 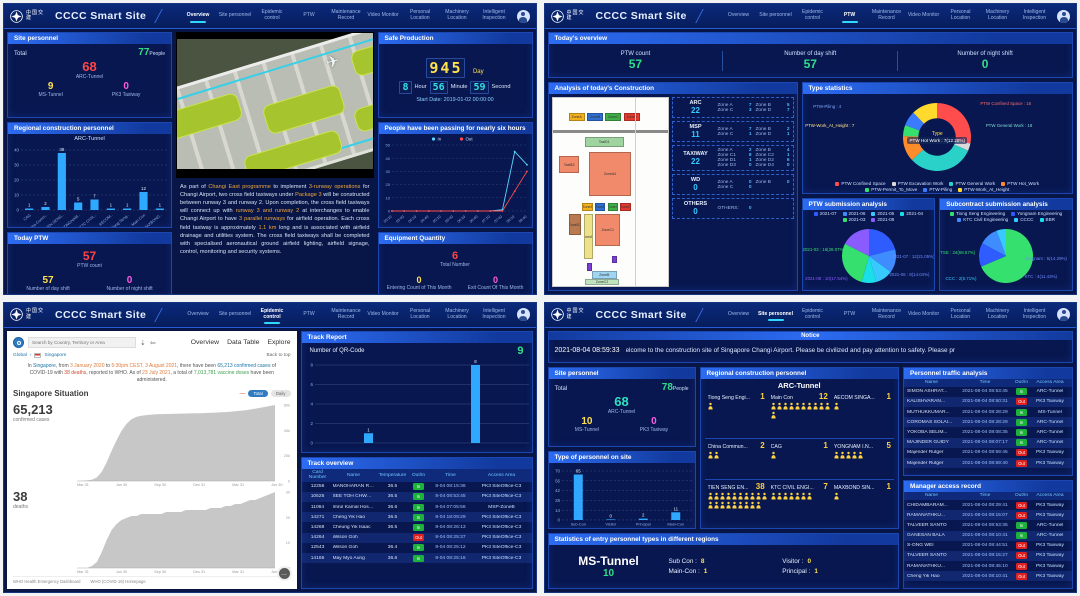 What do you see at coordinates (625, 207) in the screenshot?
I see `map-zone-block: ZoneD` at bounding box center [625, 207].